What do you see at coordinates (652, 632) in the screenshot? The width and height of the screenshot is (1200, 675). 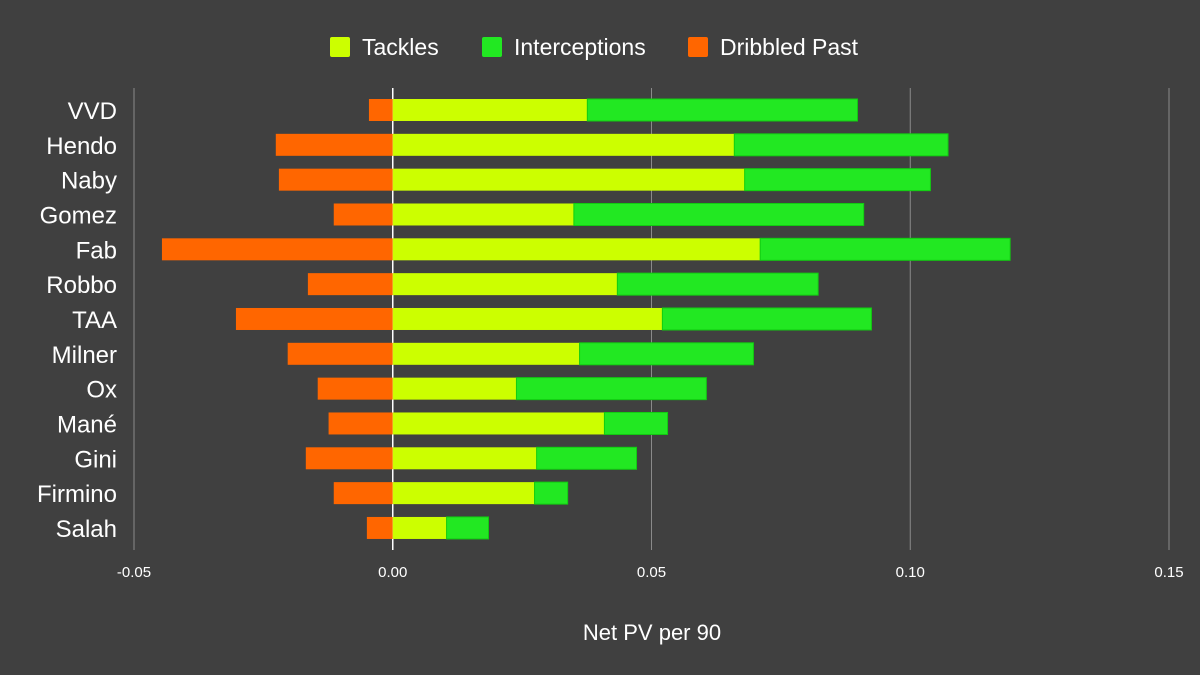 I see `x-axis-label: Net PV per 90` at bounding box center [652, 632].